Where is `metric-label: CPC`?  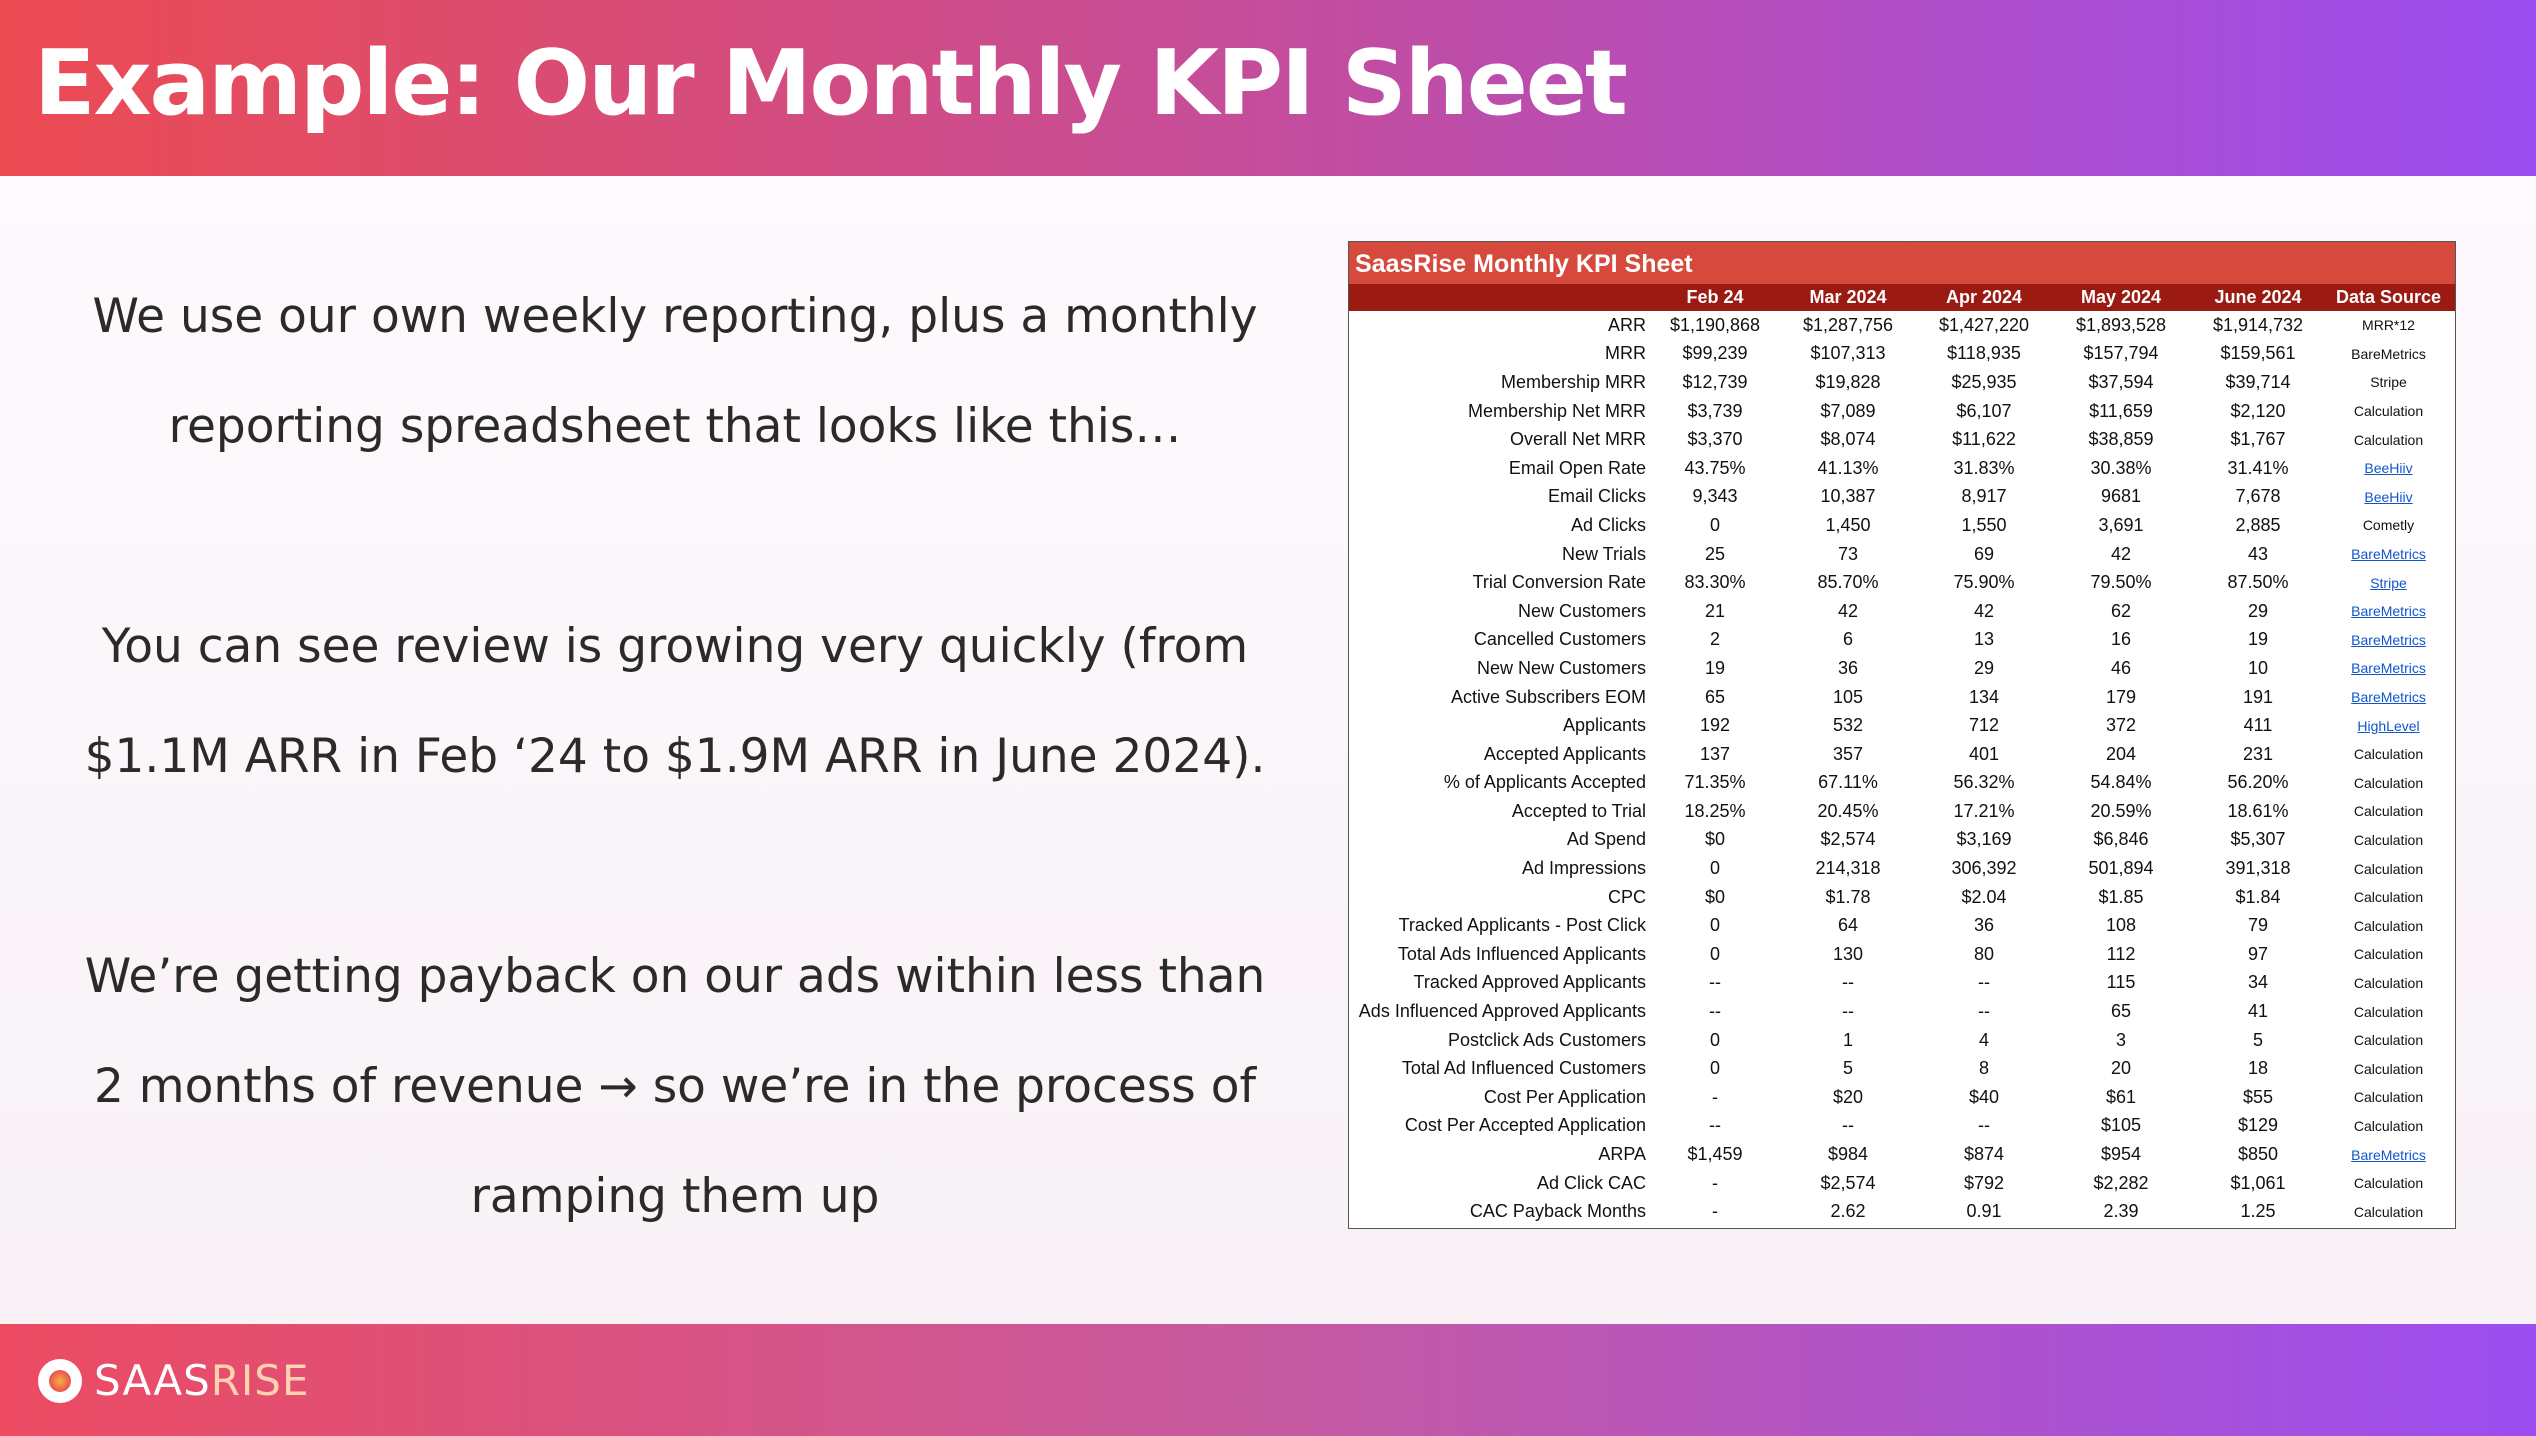
metric-label: CPC is located at coordinates (1626, 896).